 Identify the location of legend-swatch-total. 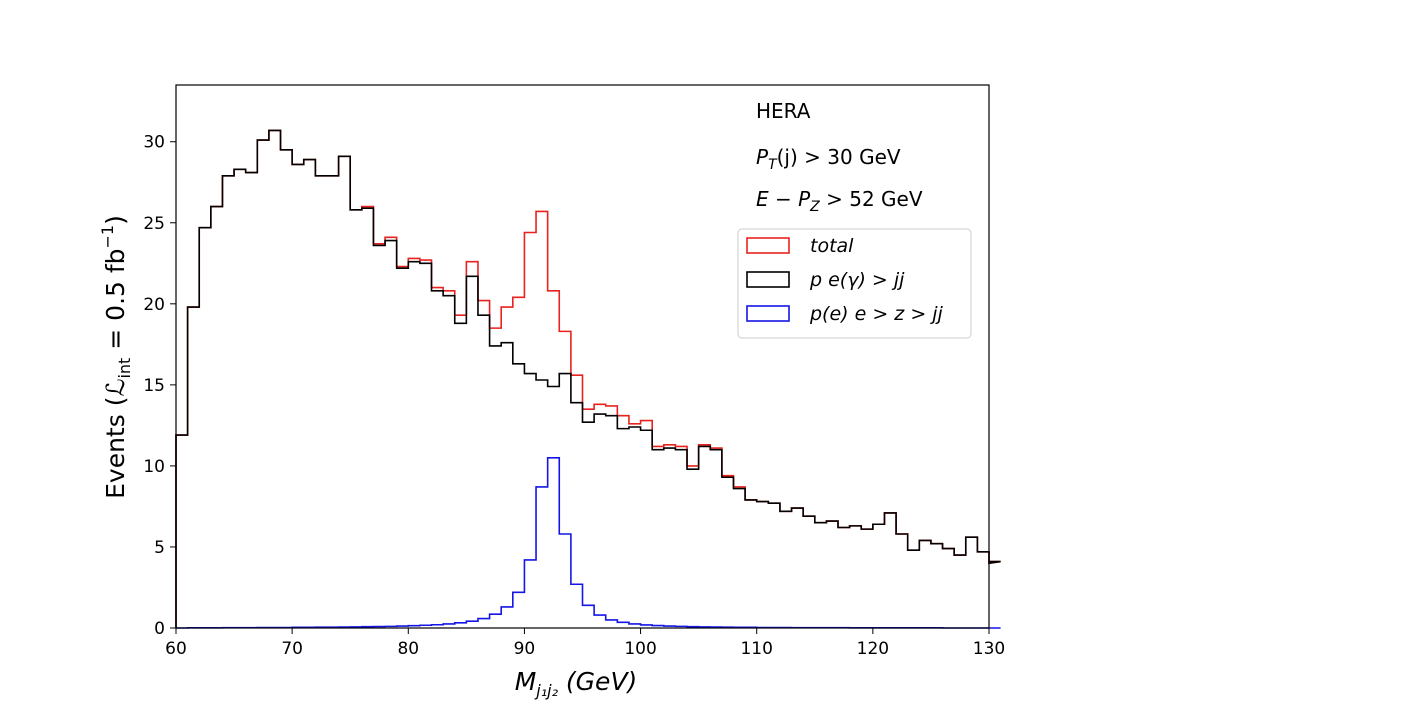
(768, 245).